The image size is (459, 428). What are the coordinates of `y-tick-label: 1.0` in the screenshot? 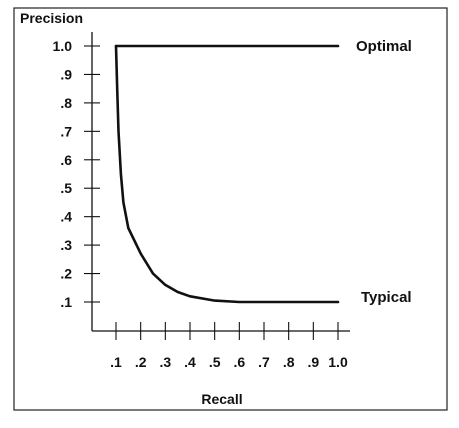 It's located at (63, 46).